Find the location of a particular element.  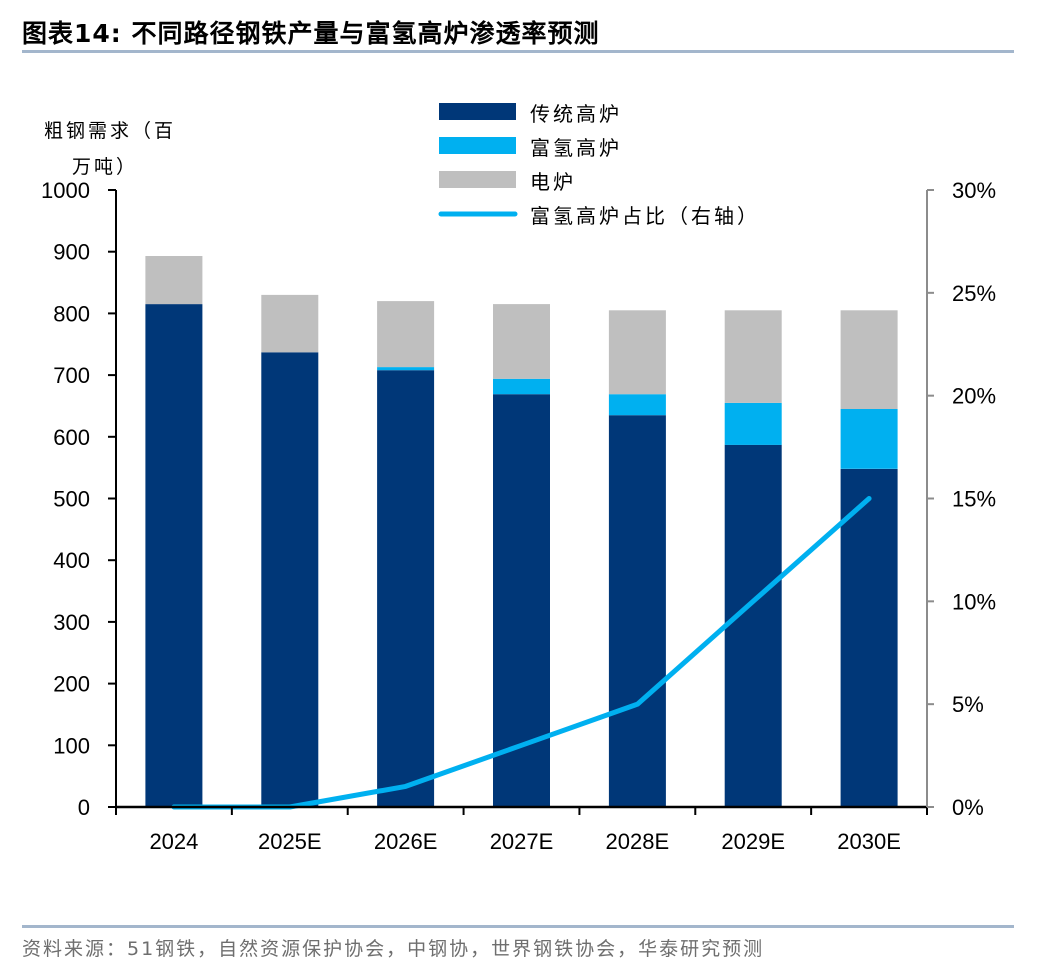

source-note: 资料来源：51钢铁，自然资源保护协会，中钢协，世界钢铁协会，华泰研究预测 is located at coordinates (393, 949).